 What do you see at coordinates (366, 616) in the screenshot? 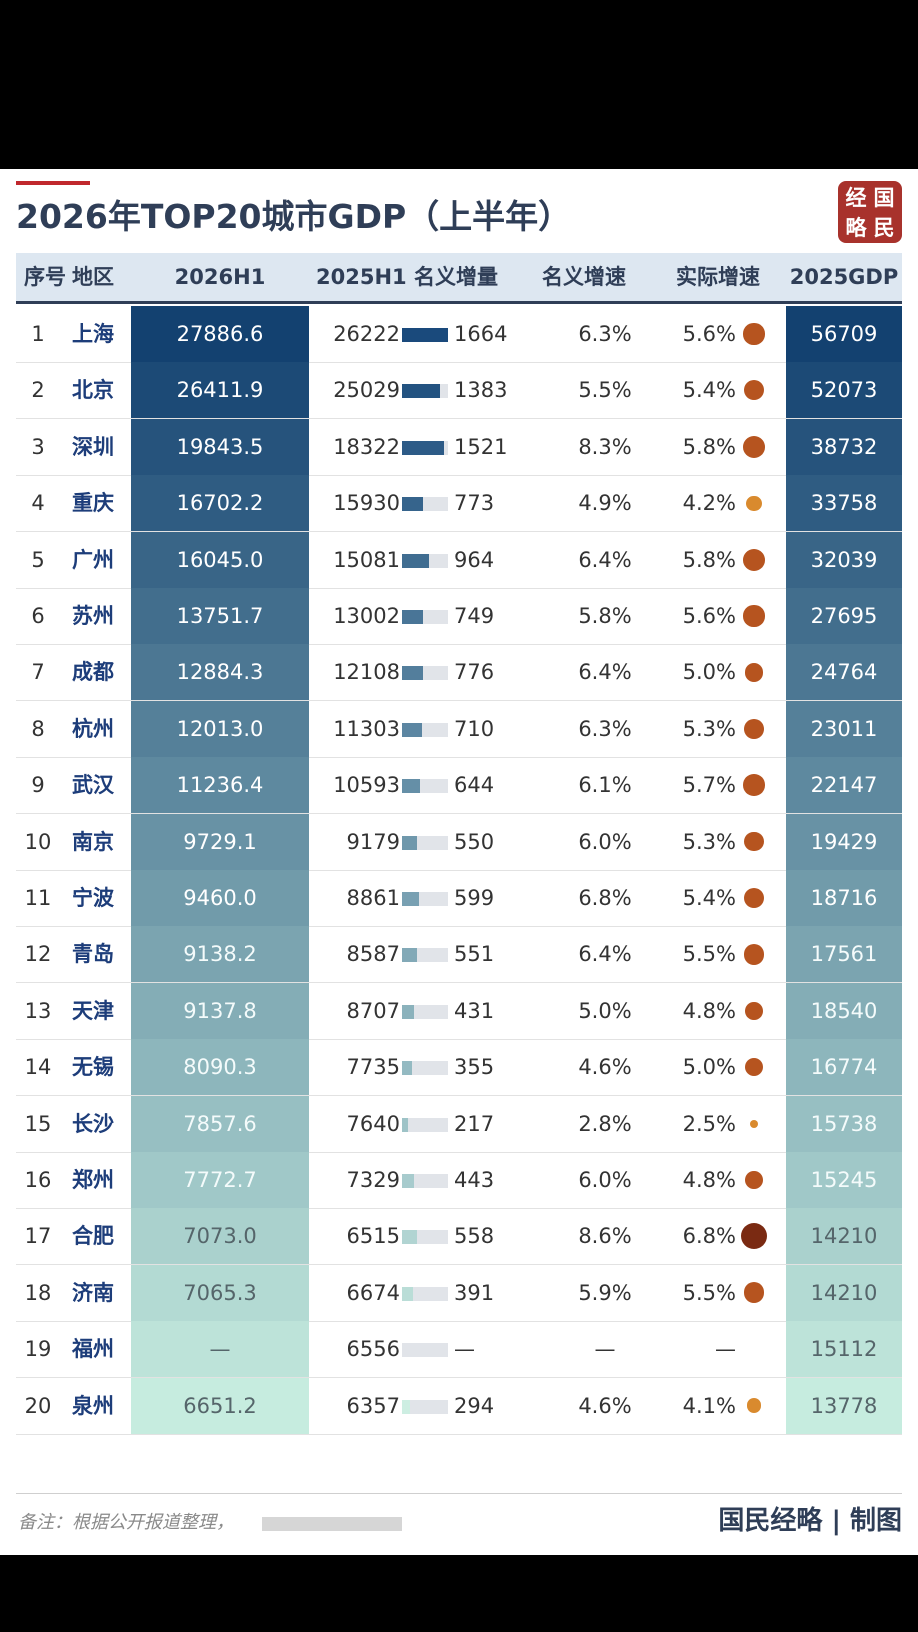
I see `gdp-2025h1-cell: 13002` at bounding box center [366, 616].